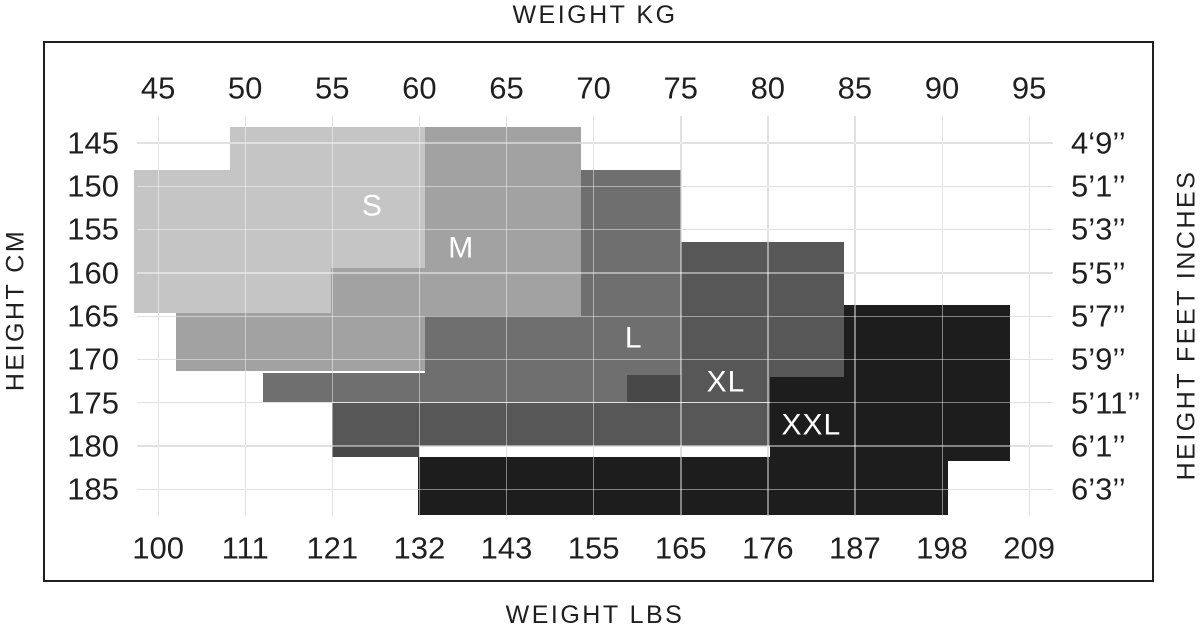  Describe the element at coordinates (593, 88) in the screenshot. I see `kg-tick-label: 70` at that location.